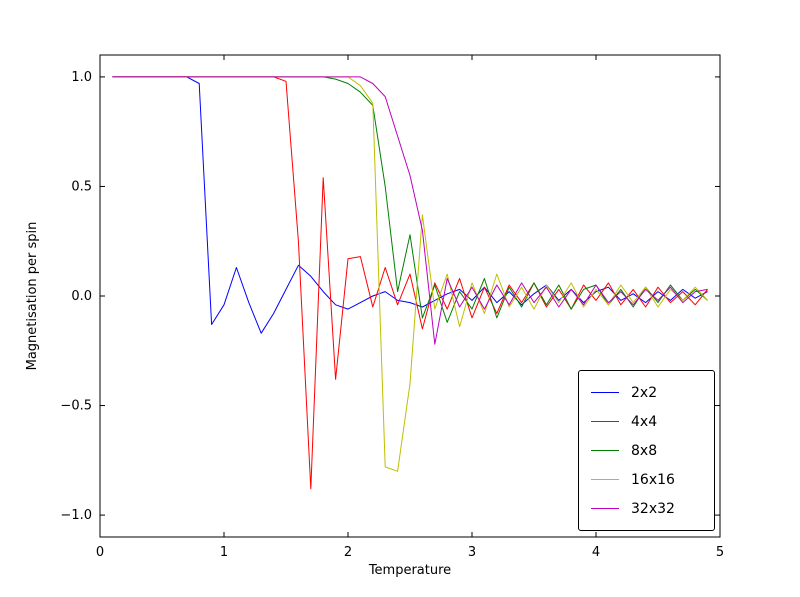 This screenshot has height=597, width=800. I want to click on y-tick-label: −1.0, so click(76, 515).